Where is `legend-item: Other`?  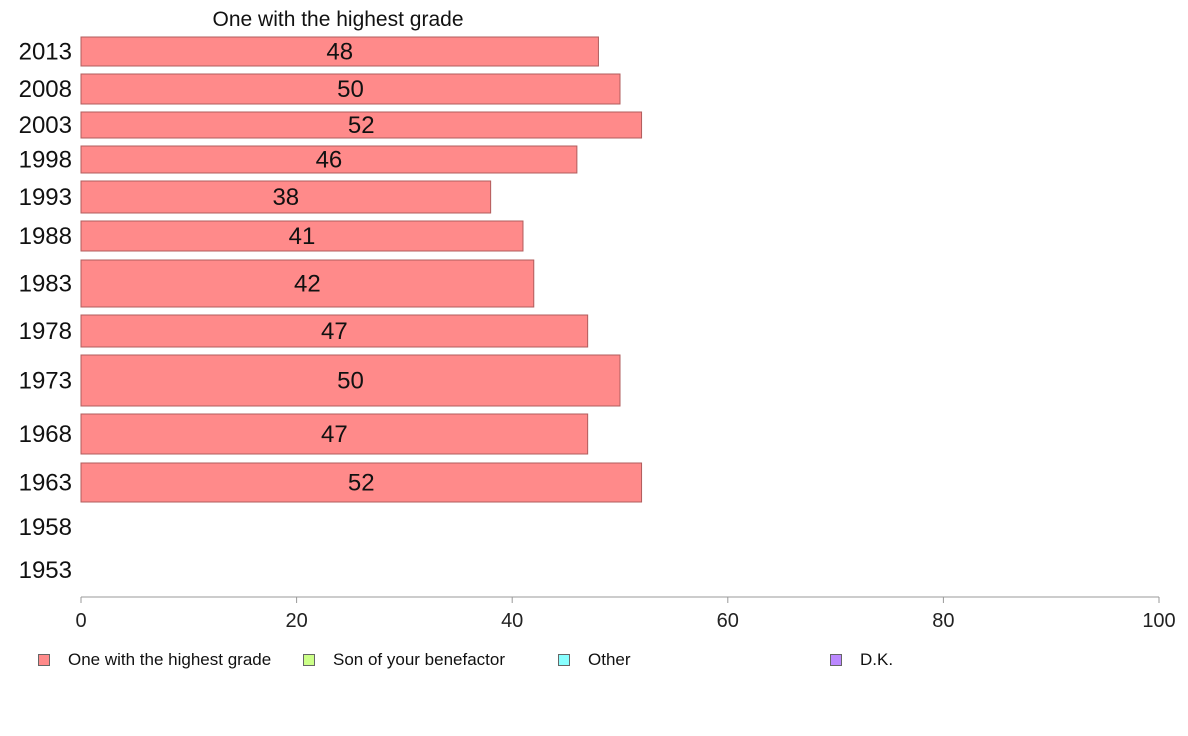
legend-item: Other is located at coordinates (594, 660).